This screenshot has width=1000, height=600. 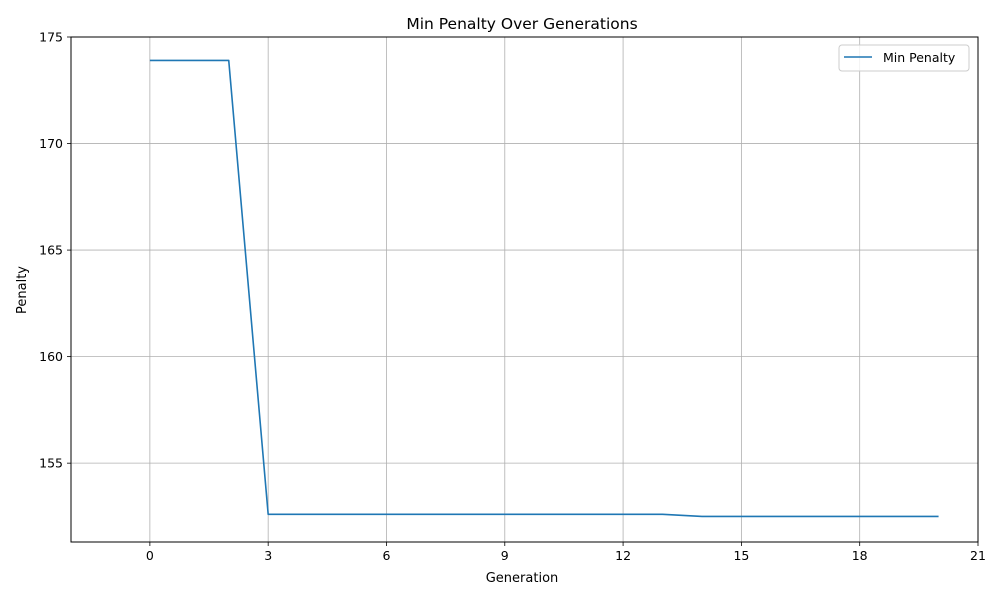 What do you see at coordinates (919, 57) in the screenshot?
I see `legend-label-min-penalty: Min Penalty` at bounding box center [919, 57].